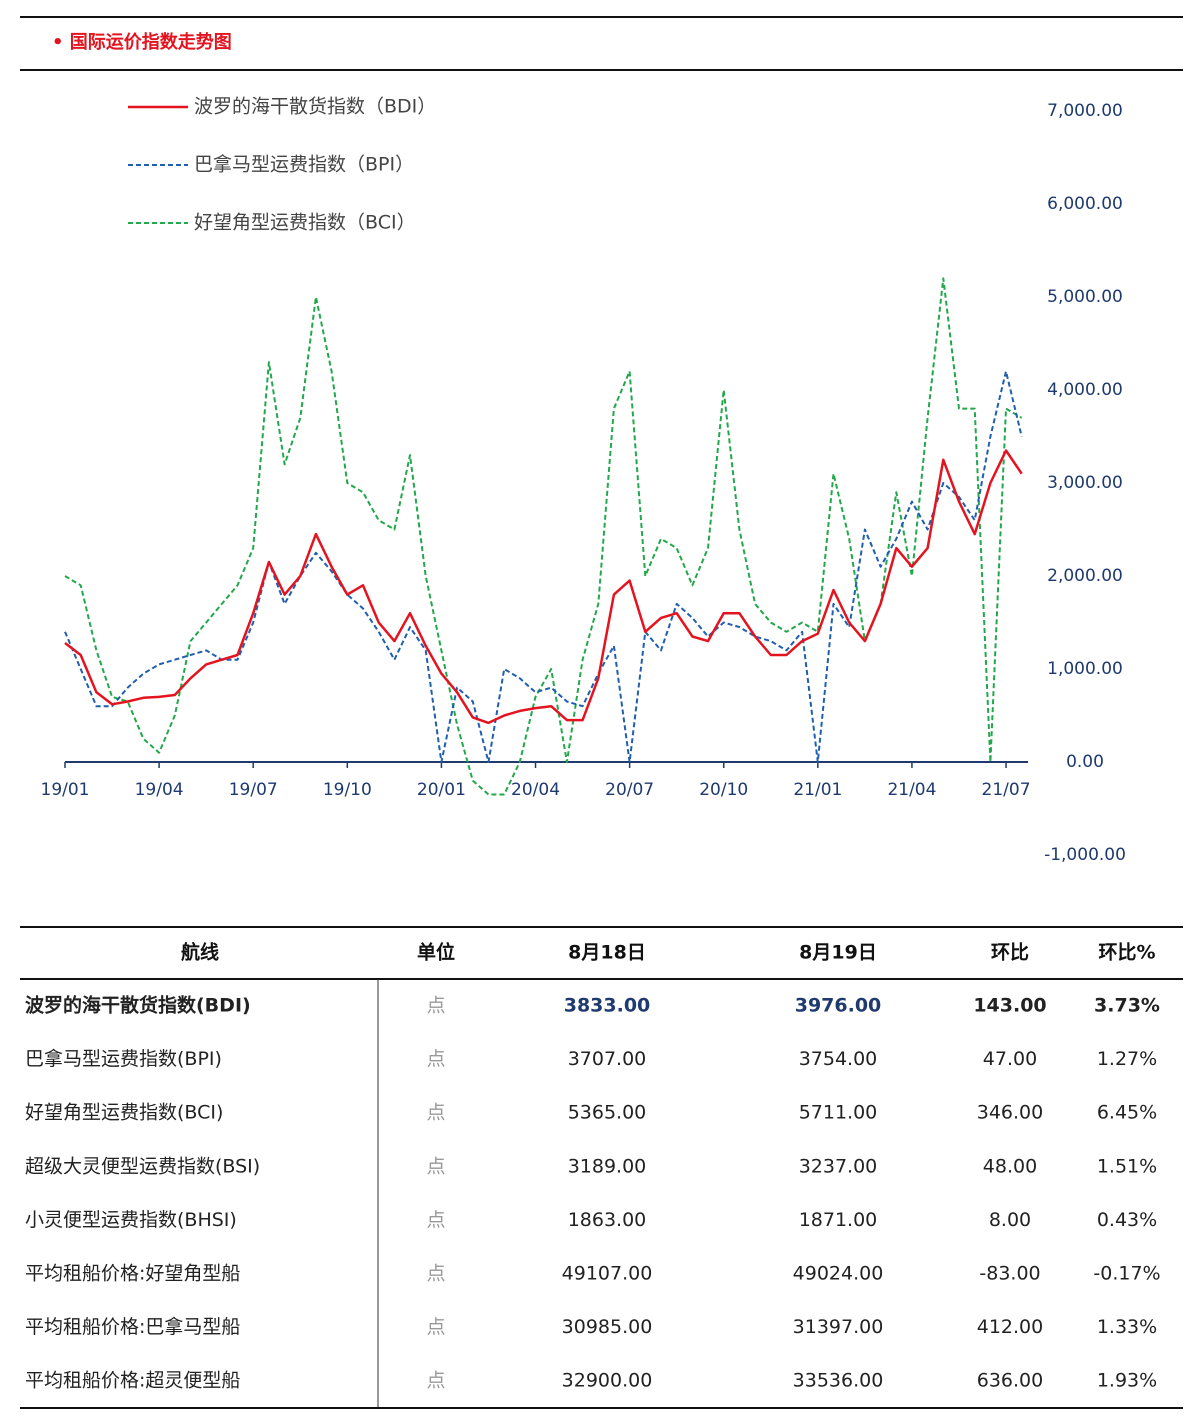  What do you see at coordinates (1126, 1274) in the screenshot?
I see `table-cell: -0.17%` at bounding box center [1126, 1274].